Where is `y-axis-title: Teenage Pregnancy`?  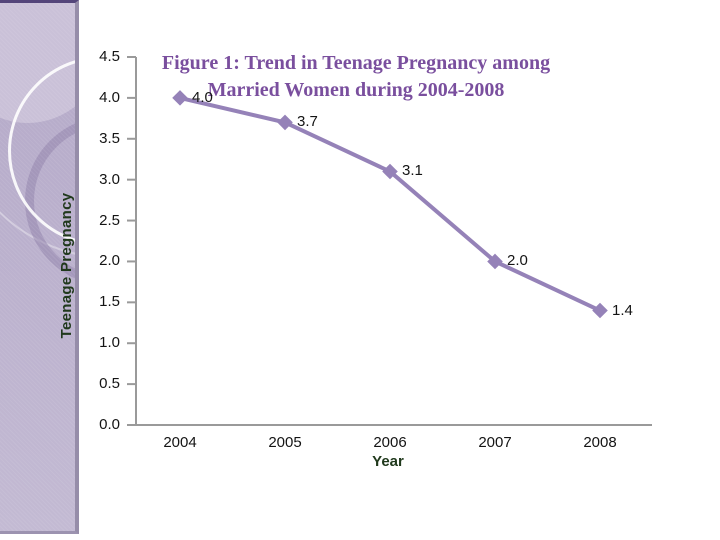 y-axis-title: Teenage Pregnancy is located at coordinates (66, 265).